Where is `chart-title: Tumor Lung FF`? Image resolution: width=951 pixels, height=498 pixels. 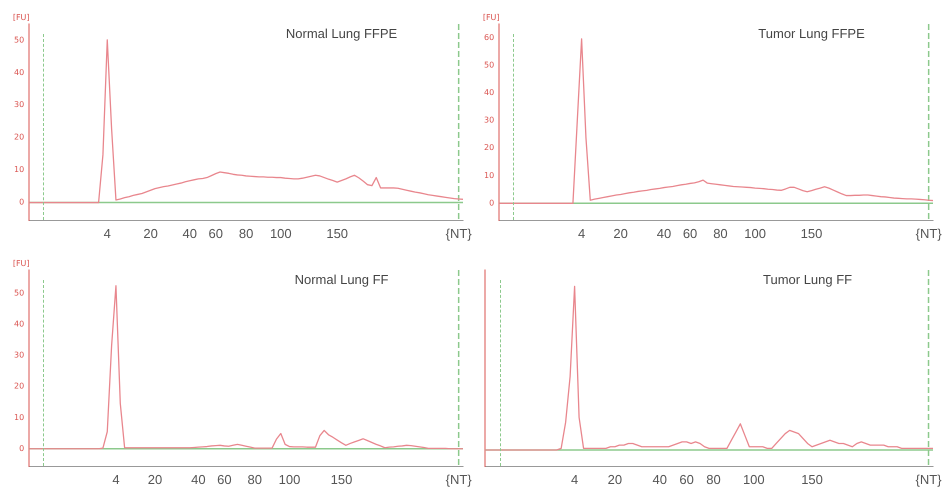 chart-title: Tumor Lung FF is located at coordinates (807, 279).